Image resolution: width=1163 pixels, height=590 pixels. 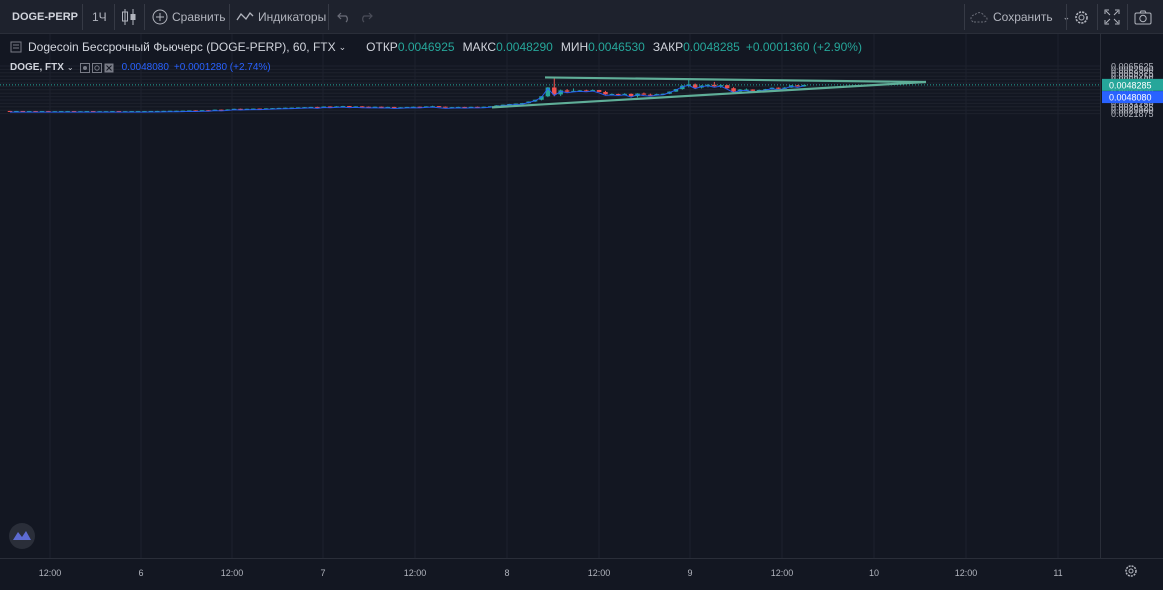 What do you see at coordinates (1132, 97) in the screenshot?
I see `overlay-price-badge` at bounding box center [1132, 97].